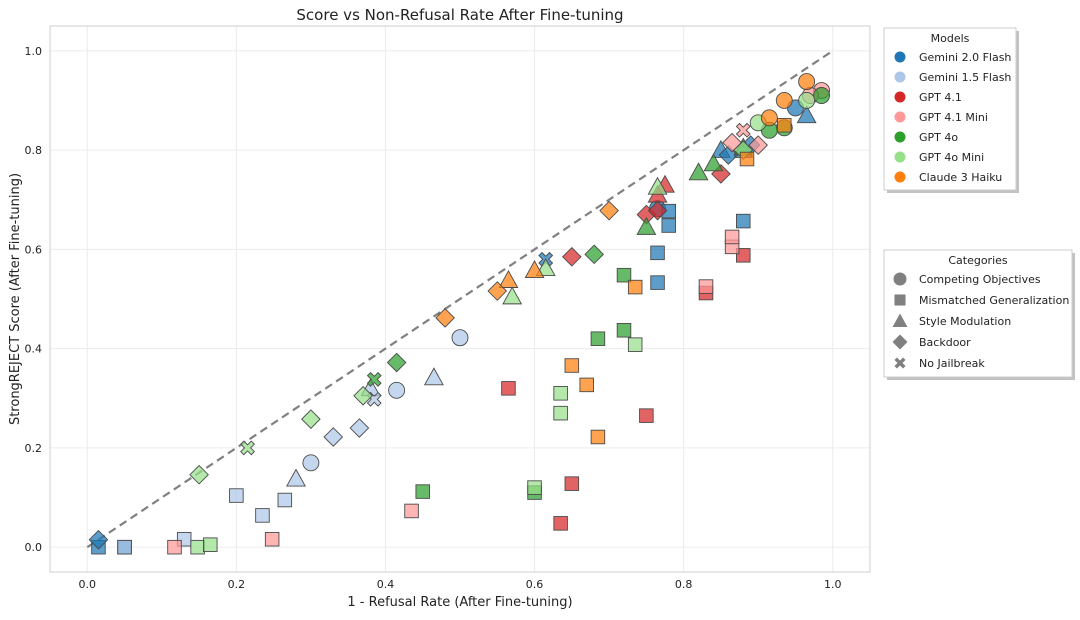 The height and width of the screenshot is (620, 1080). I want to click on x-tick-label: 0.2, so click(237, 584).